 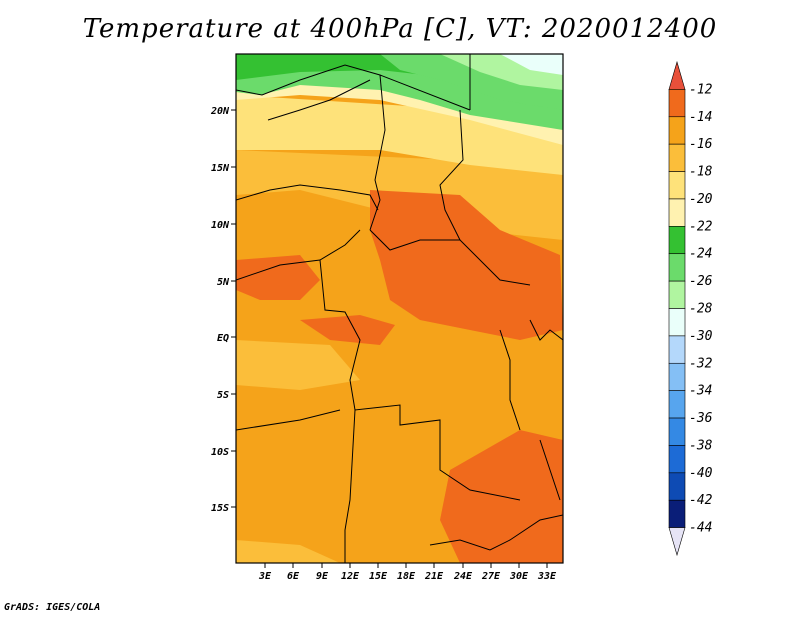 I want to click on colorbar-label: -26, so click(x=701, y=281).